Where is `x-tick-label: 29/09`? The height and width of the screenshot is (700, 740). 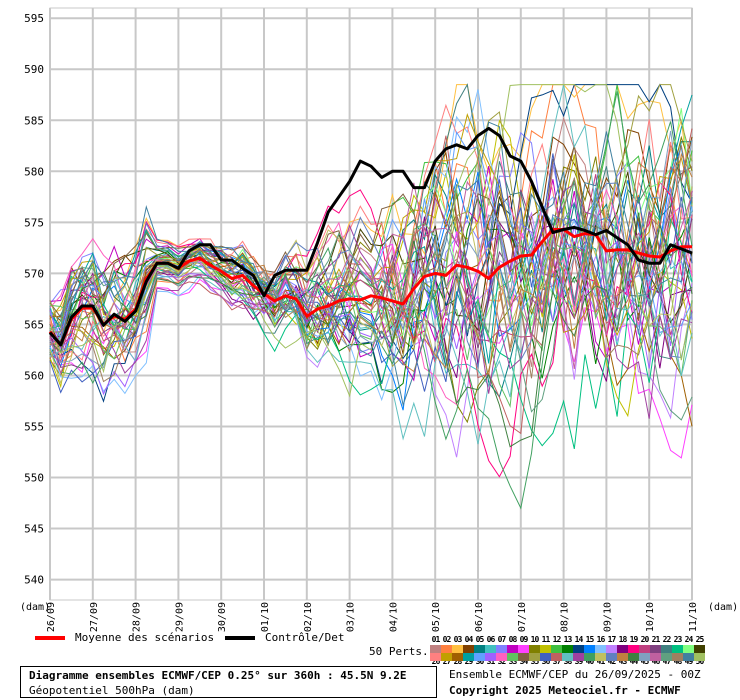
x-tick-label: 29/09 is located at coordinates (179, 617).